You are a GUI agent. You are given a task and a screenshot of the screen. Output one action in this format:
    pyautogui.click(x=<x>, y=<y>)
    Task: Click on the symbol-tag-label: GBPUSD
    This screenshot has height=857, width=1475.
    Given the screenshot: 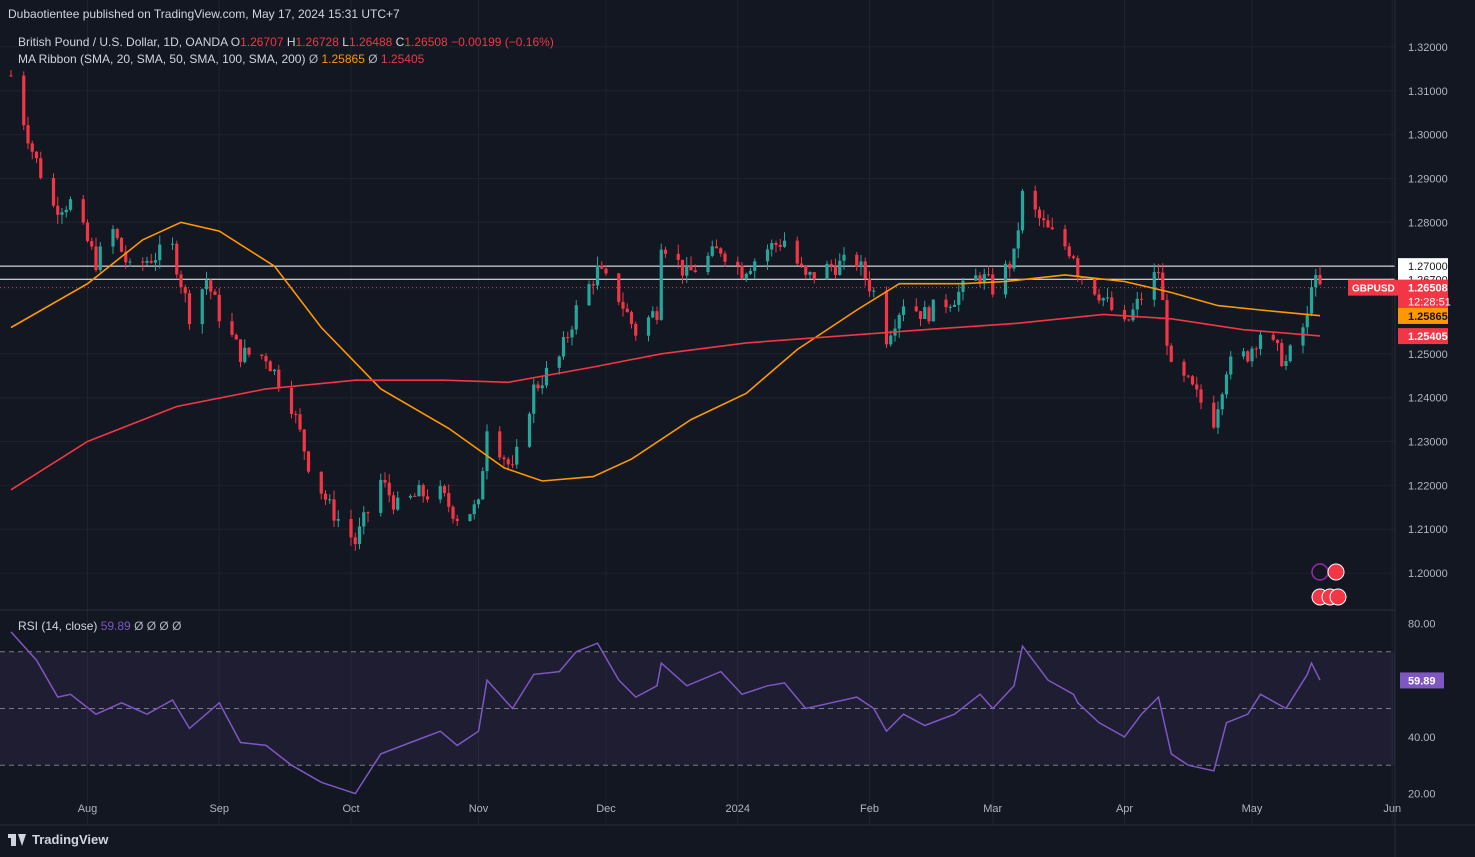 What is the action you would take?
    pyautogui.click(x=1373, y=289)
    